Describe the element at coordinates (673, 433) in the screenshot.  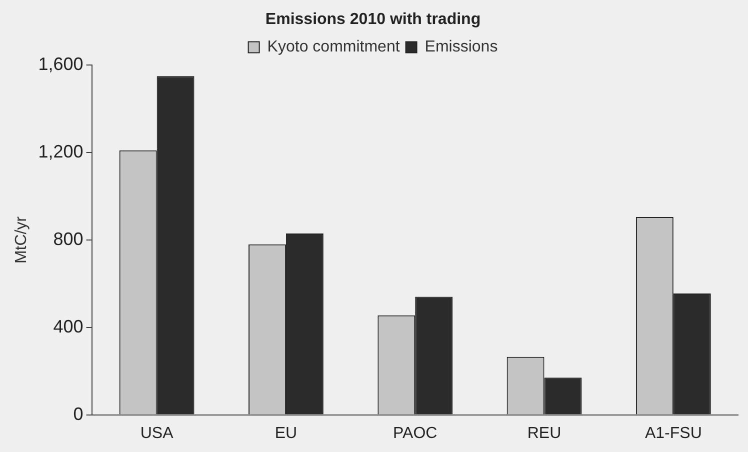
I see `x-tick-label: A1-FSU` at that location.